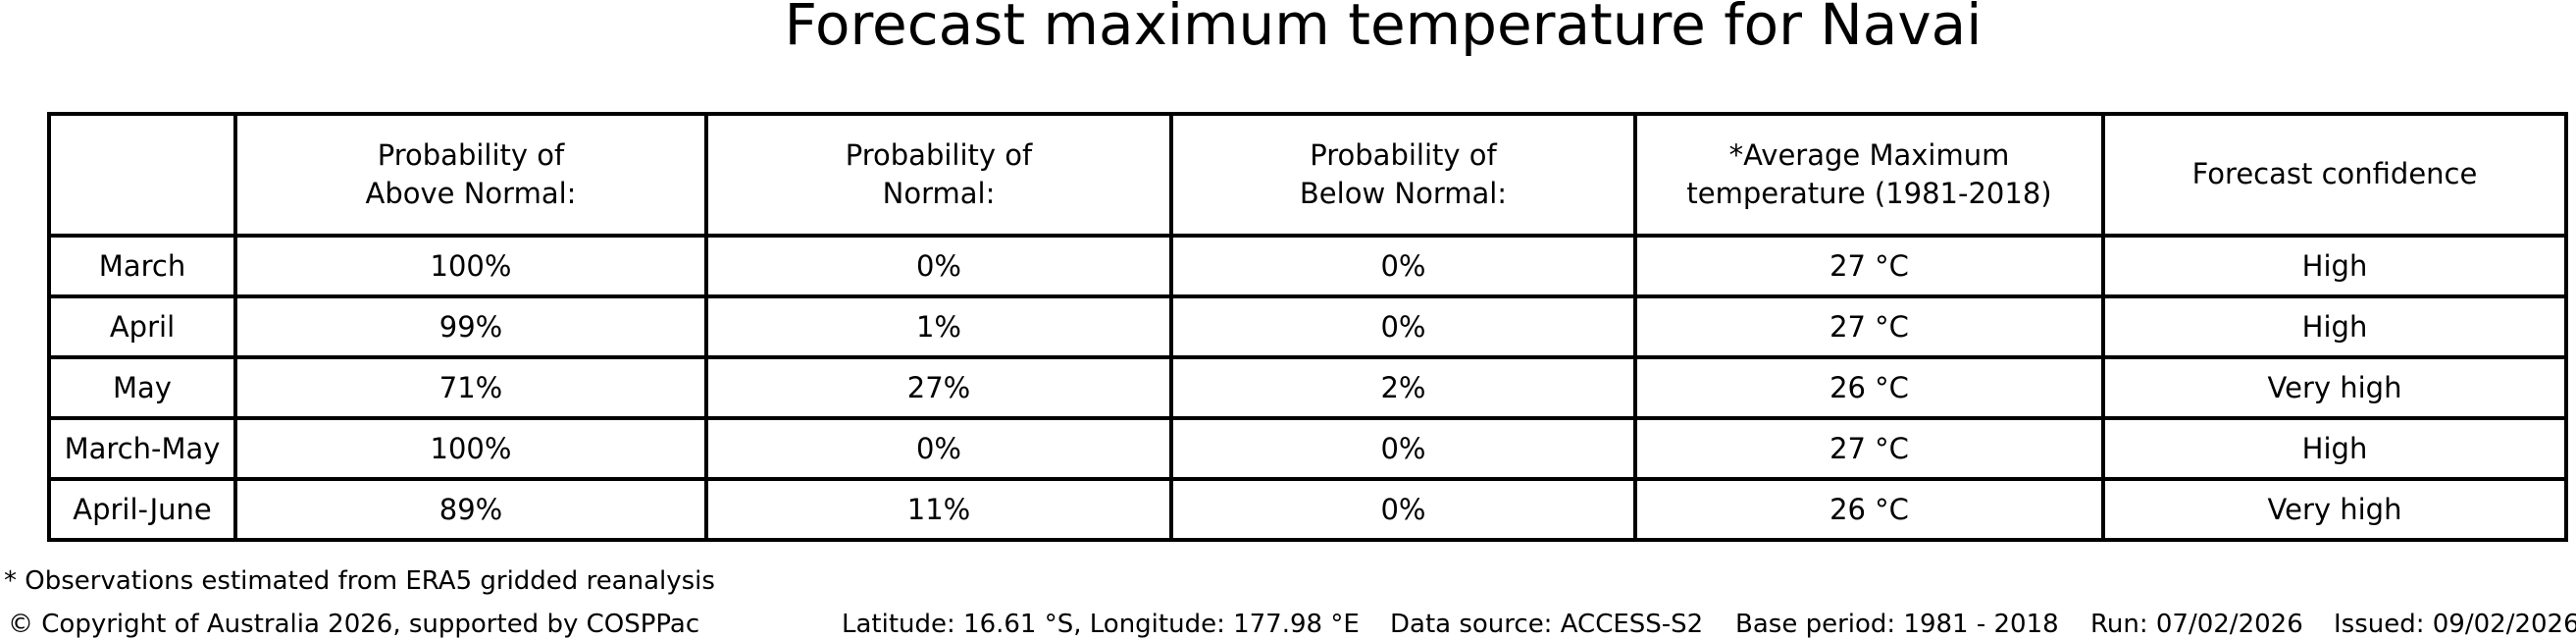 The height and width of the screenshot is (640, 2576). I want to click on header-above-normal: Probability of Above Normal:, so click(470, 175).